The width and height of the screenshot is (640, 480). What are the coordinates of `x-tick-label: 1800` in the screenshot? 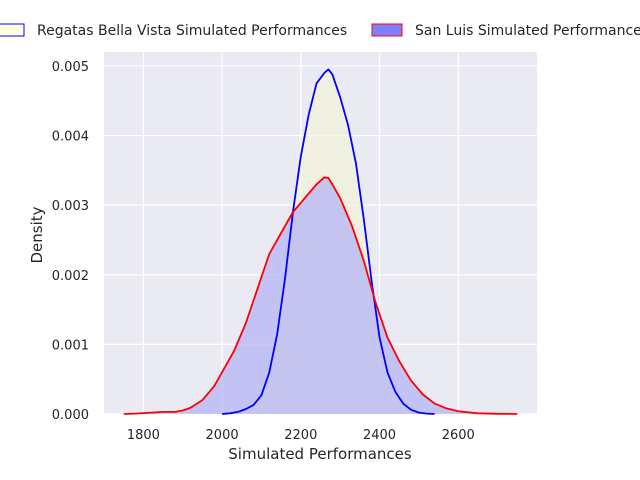 It's located at (143, 435).